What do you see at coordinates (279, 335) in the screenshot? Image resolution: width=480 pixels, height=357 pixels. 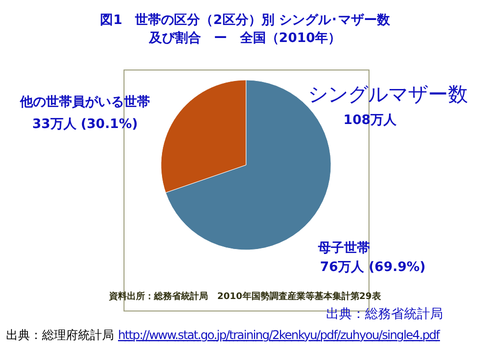 I see `text: http://www.stat.go.jp/training/2kenkyu/pdf/zuhyou/single4.pdf` at bounding box center [279, 335].